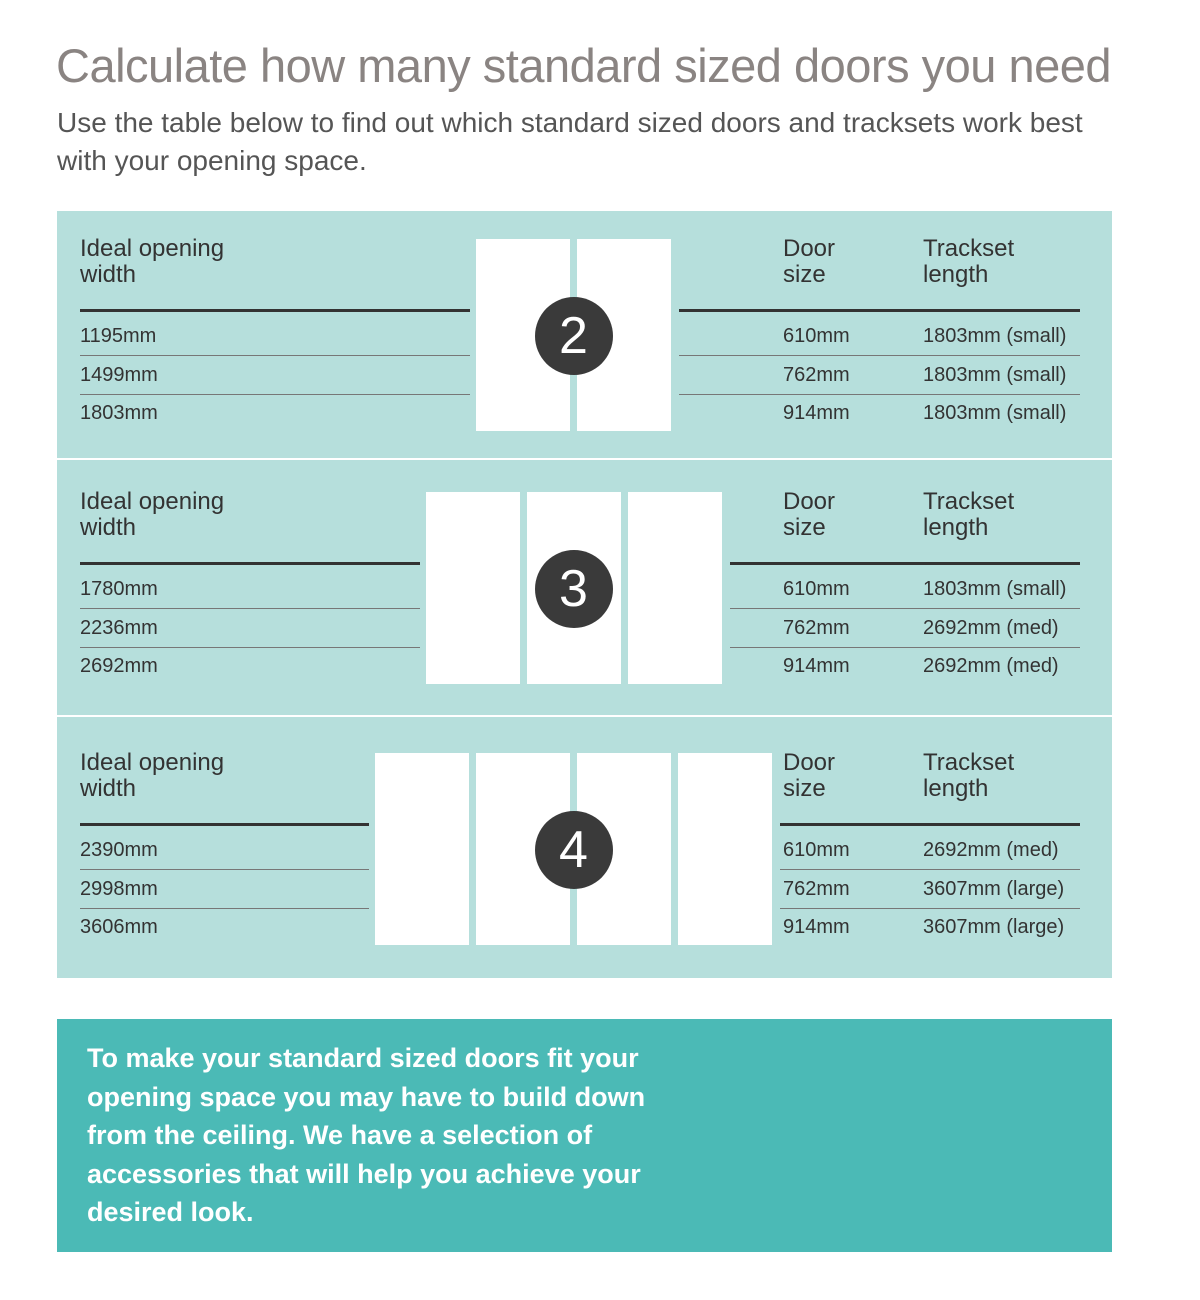 This screenshot has height=1300, width=1200. I want to click on width-cell: 1780mm, so click(119, 589).